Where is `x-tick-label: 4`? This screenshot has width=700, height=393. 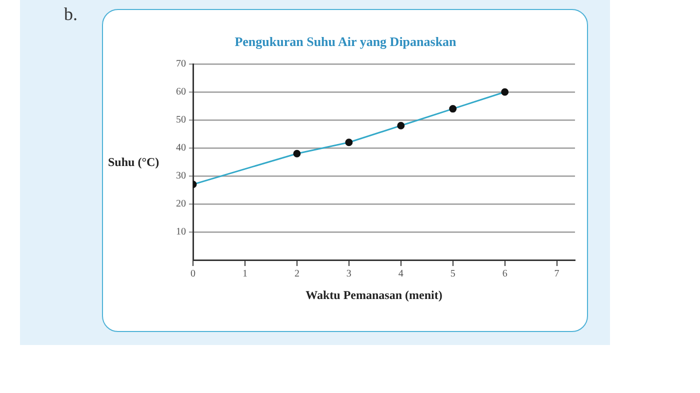
x-tick-label: 4 is located at coordinates (401, 274).